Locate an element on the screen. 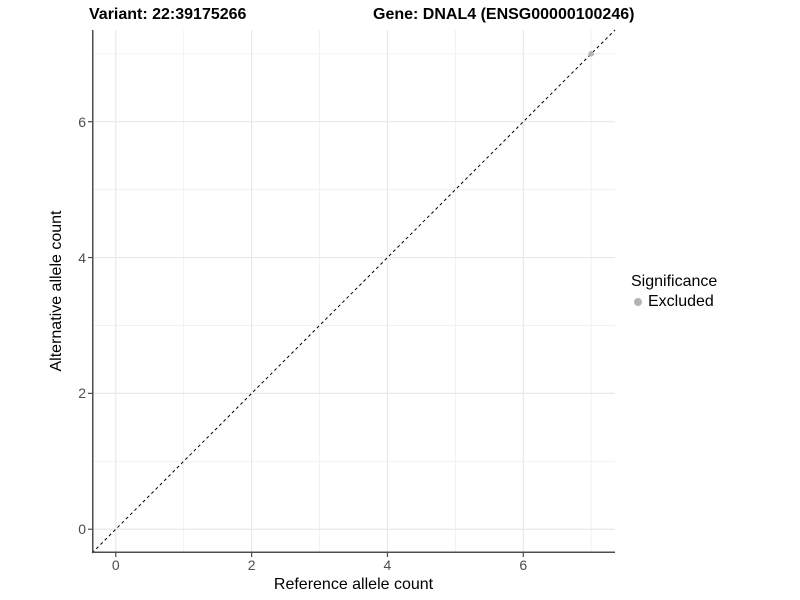  x-tick-label: 2 is located at coordinates (251, 565).